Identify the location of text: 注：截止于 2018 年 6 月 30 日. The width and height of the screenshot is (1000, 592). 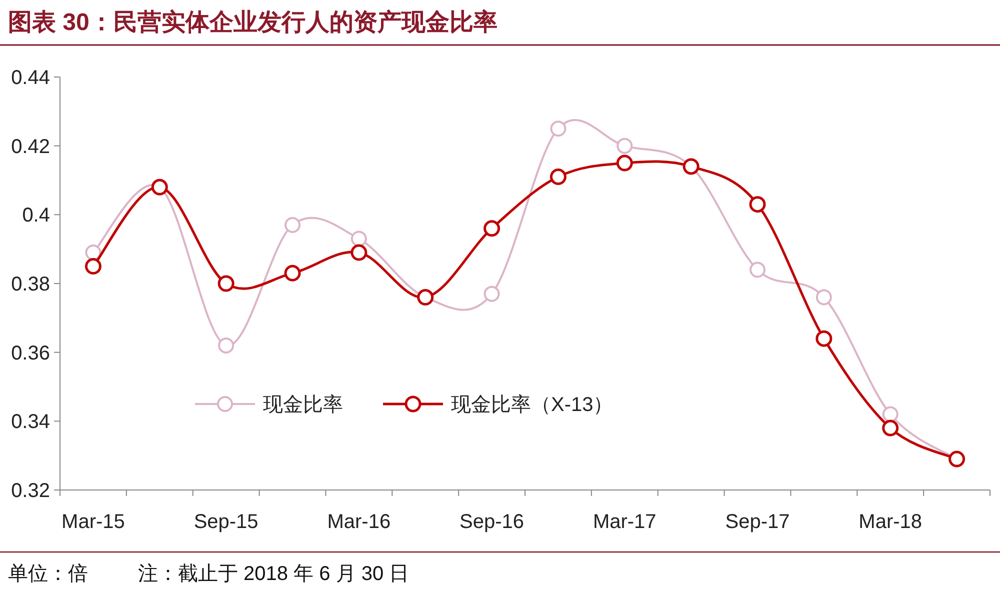
(274, 574).